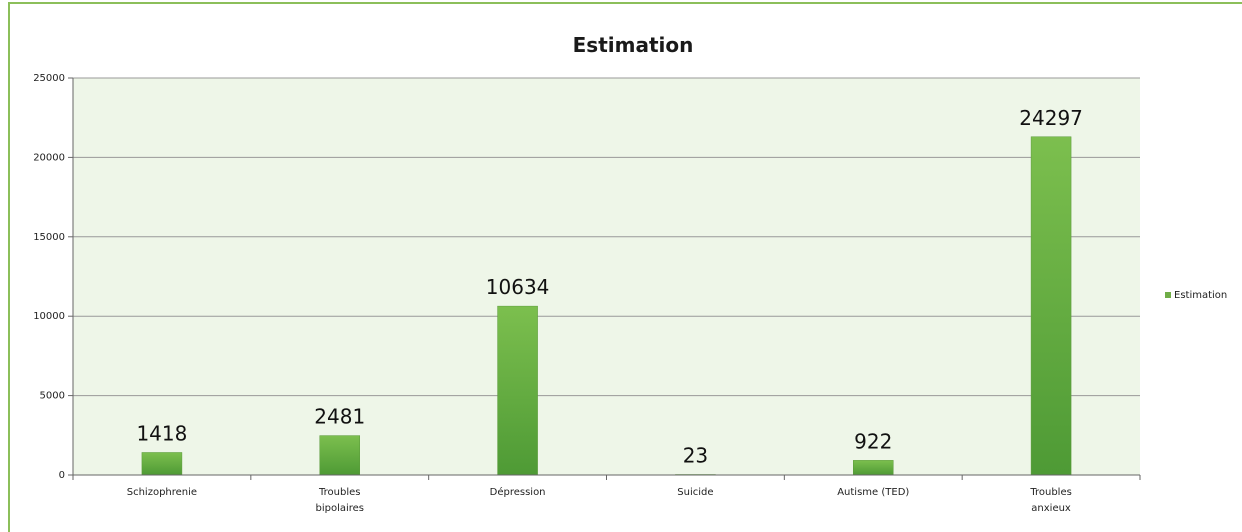 This screenshot has height=532, width=1242. What do you see at coordinates (161, 433) in the screenshot?
I see `data-label: 1418` at bounding box center [161, 433].